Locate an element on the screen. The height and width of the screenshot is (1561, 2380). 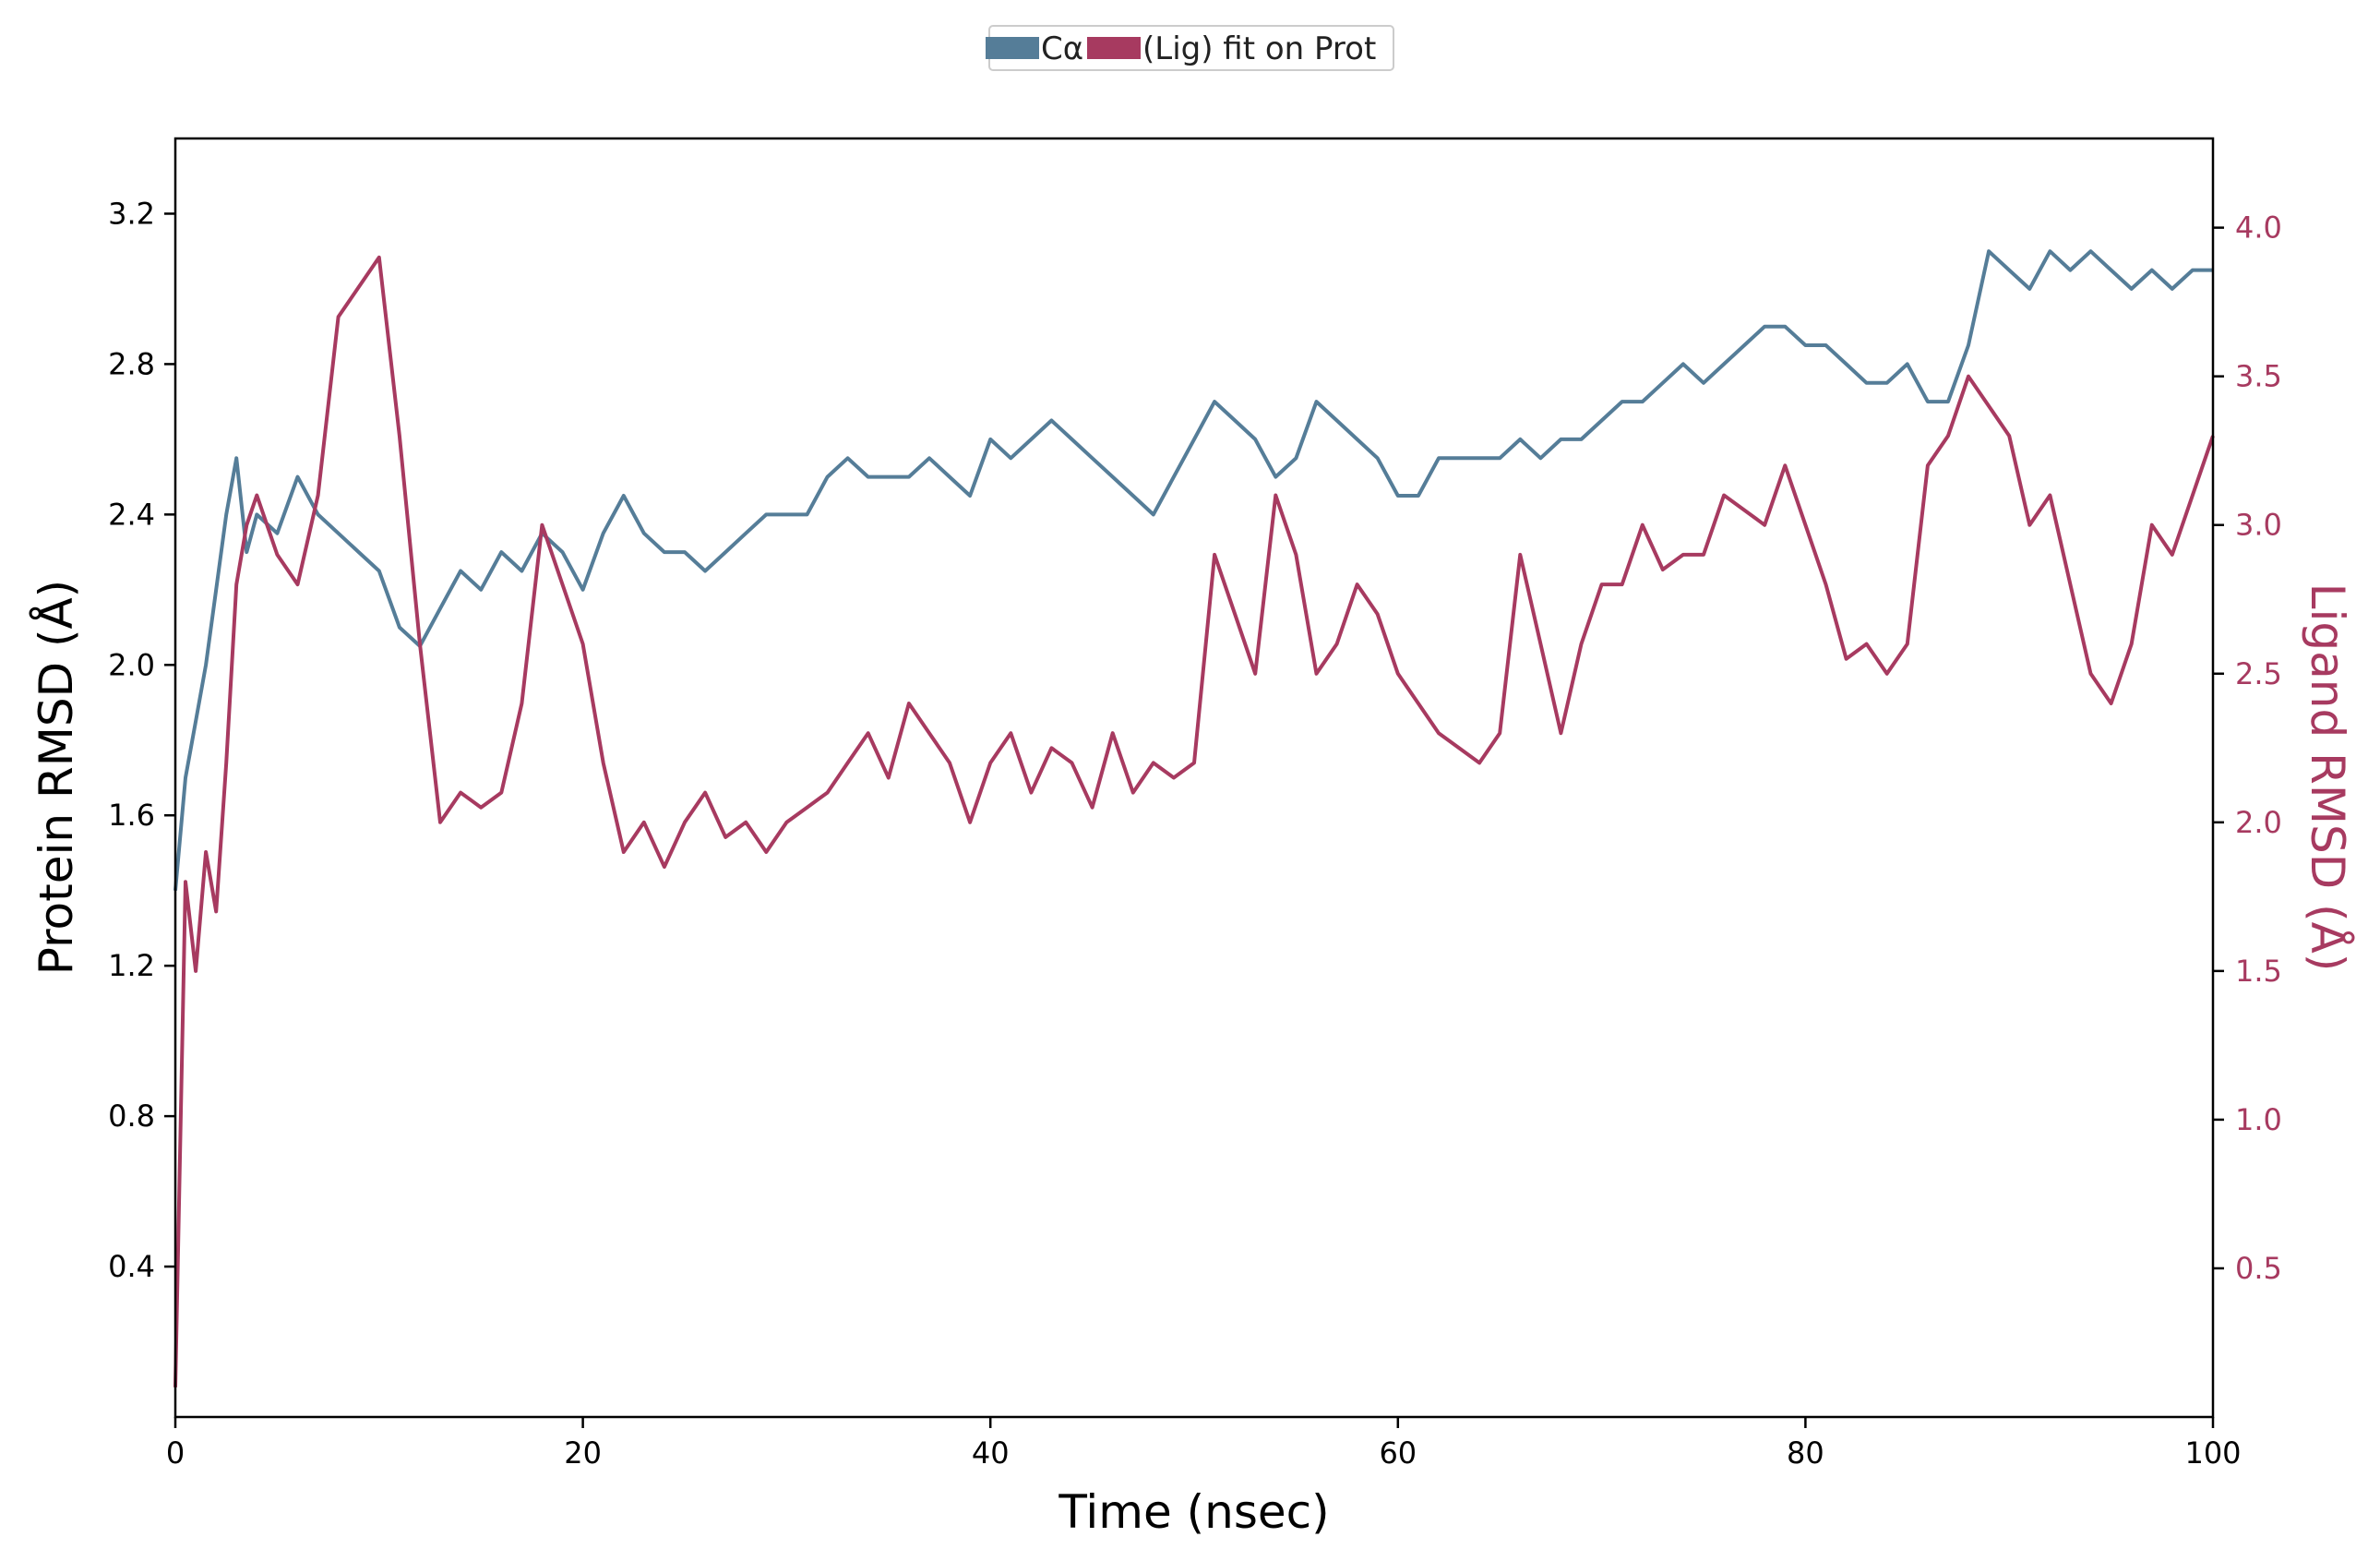
y-left-tick-label: 0.4 is located at coordinates (131, 1266).